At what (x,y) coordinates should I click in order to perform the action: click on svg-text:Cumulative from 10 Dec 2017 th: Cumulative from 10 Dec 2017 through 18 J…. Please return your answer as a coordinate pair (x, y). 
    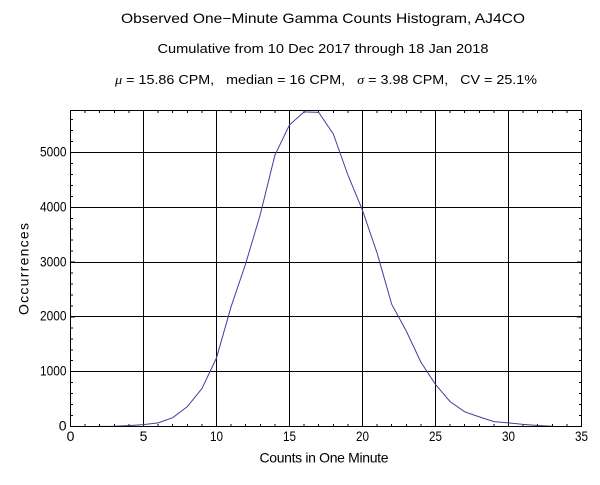
    Looking at the image, I should click on (323, 48).